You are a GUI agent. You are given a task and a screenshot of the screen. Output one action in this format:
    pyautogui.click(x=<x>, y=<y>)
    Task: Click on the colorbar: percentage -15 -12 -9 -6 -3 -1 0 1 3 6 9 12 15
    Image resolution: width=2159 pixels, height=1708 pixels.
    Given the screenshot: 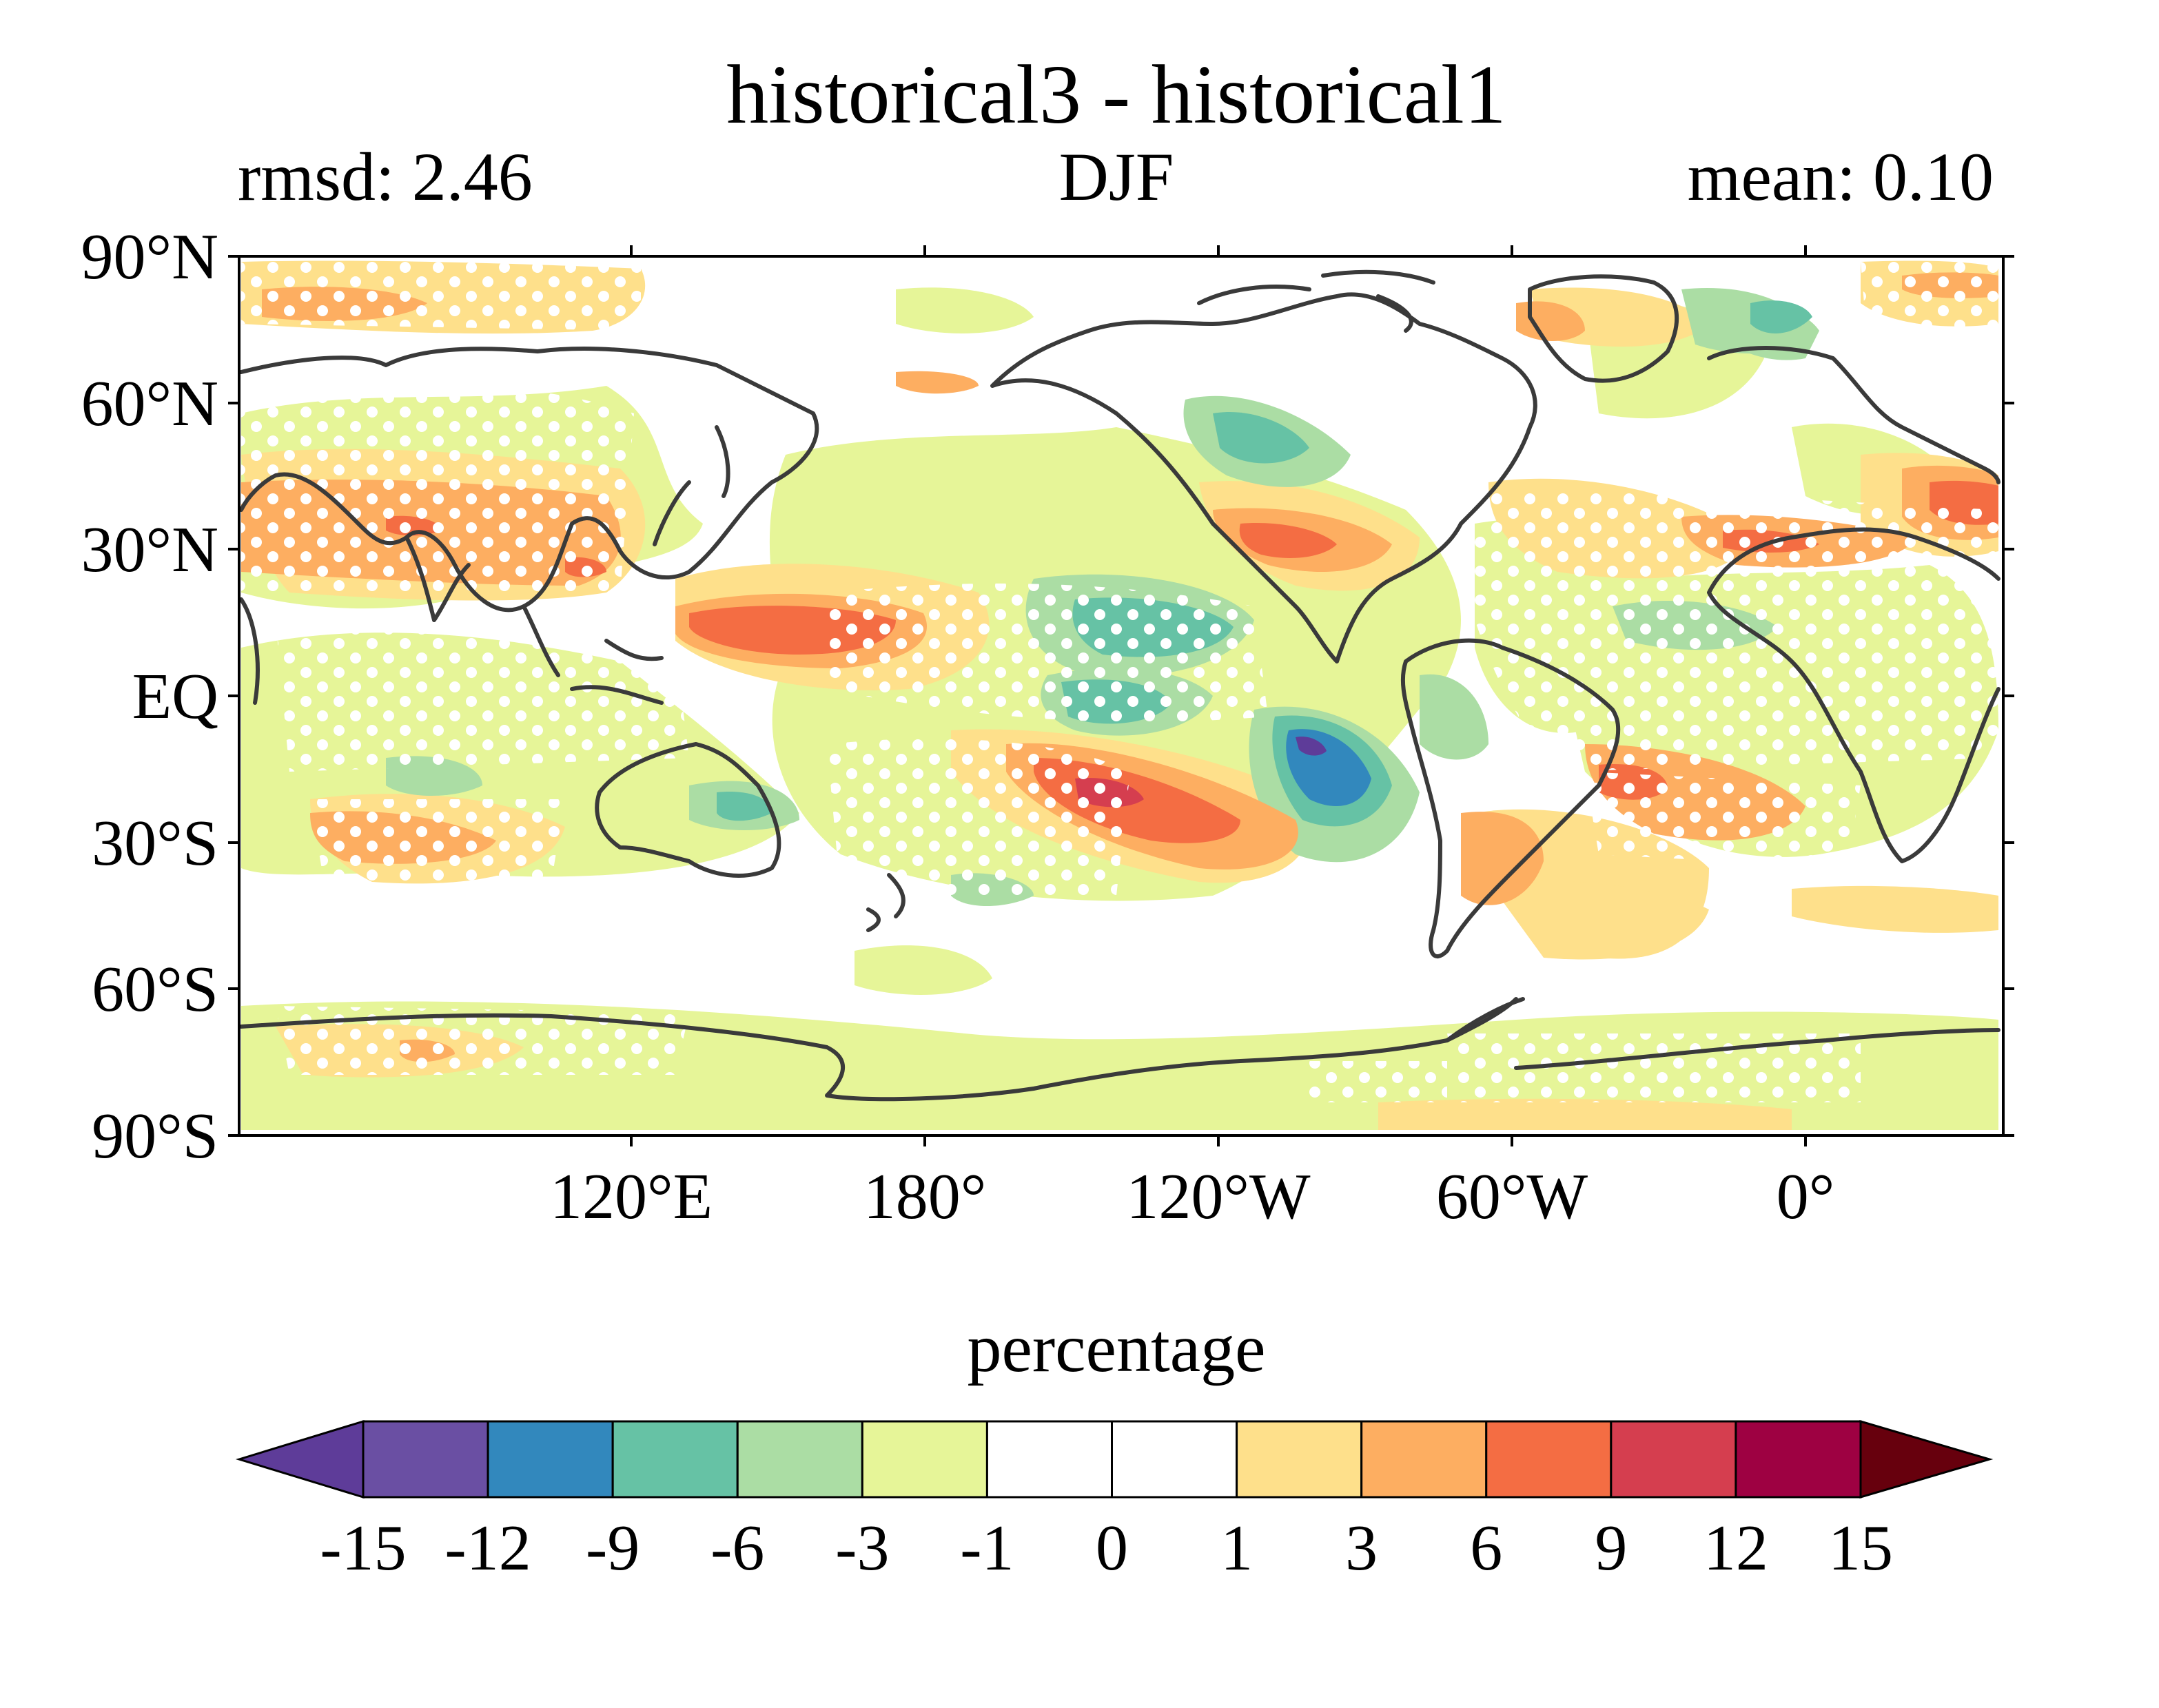 What is the action you would take?
    pyautogui.click(x=1114, y=1447)
    